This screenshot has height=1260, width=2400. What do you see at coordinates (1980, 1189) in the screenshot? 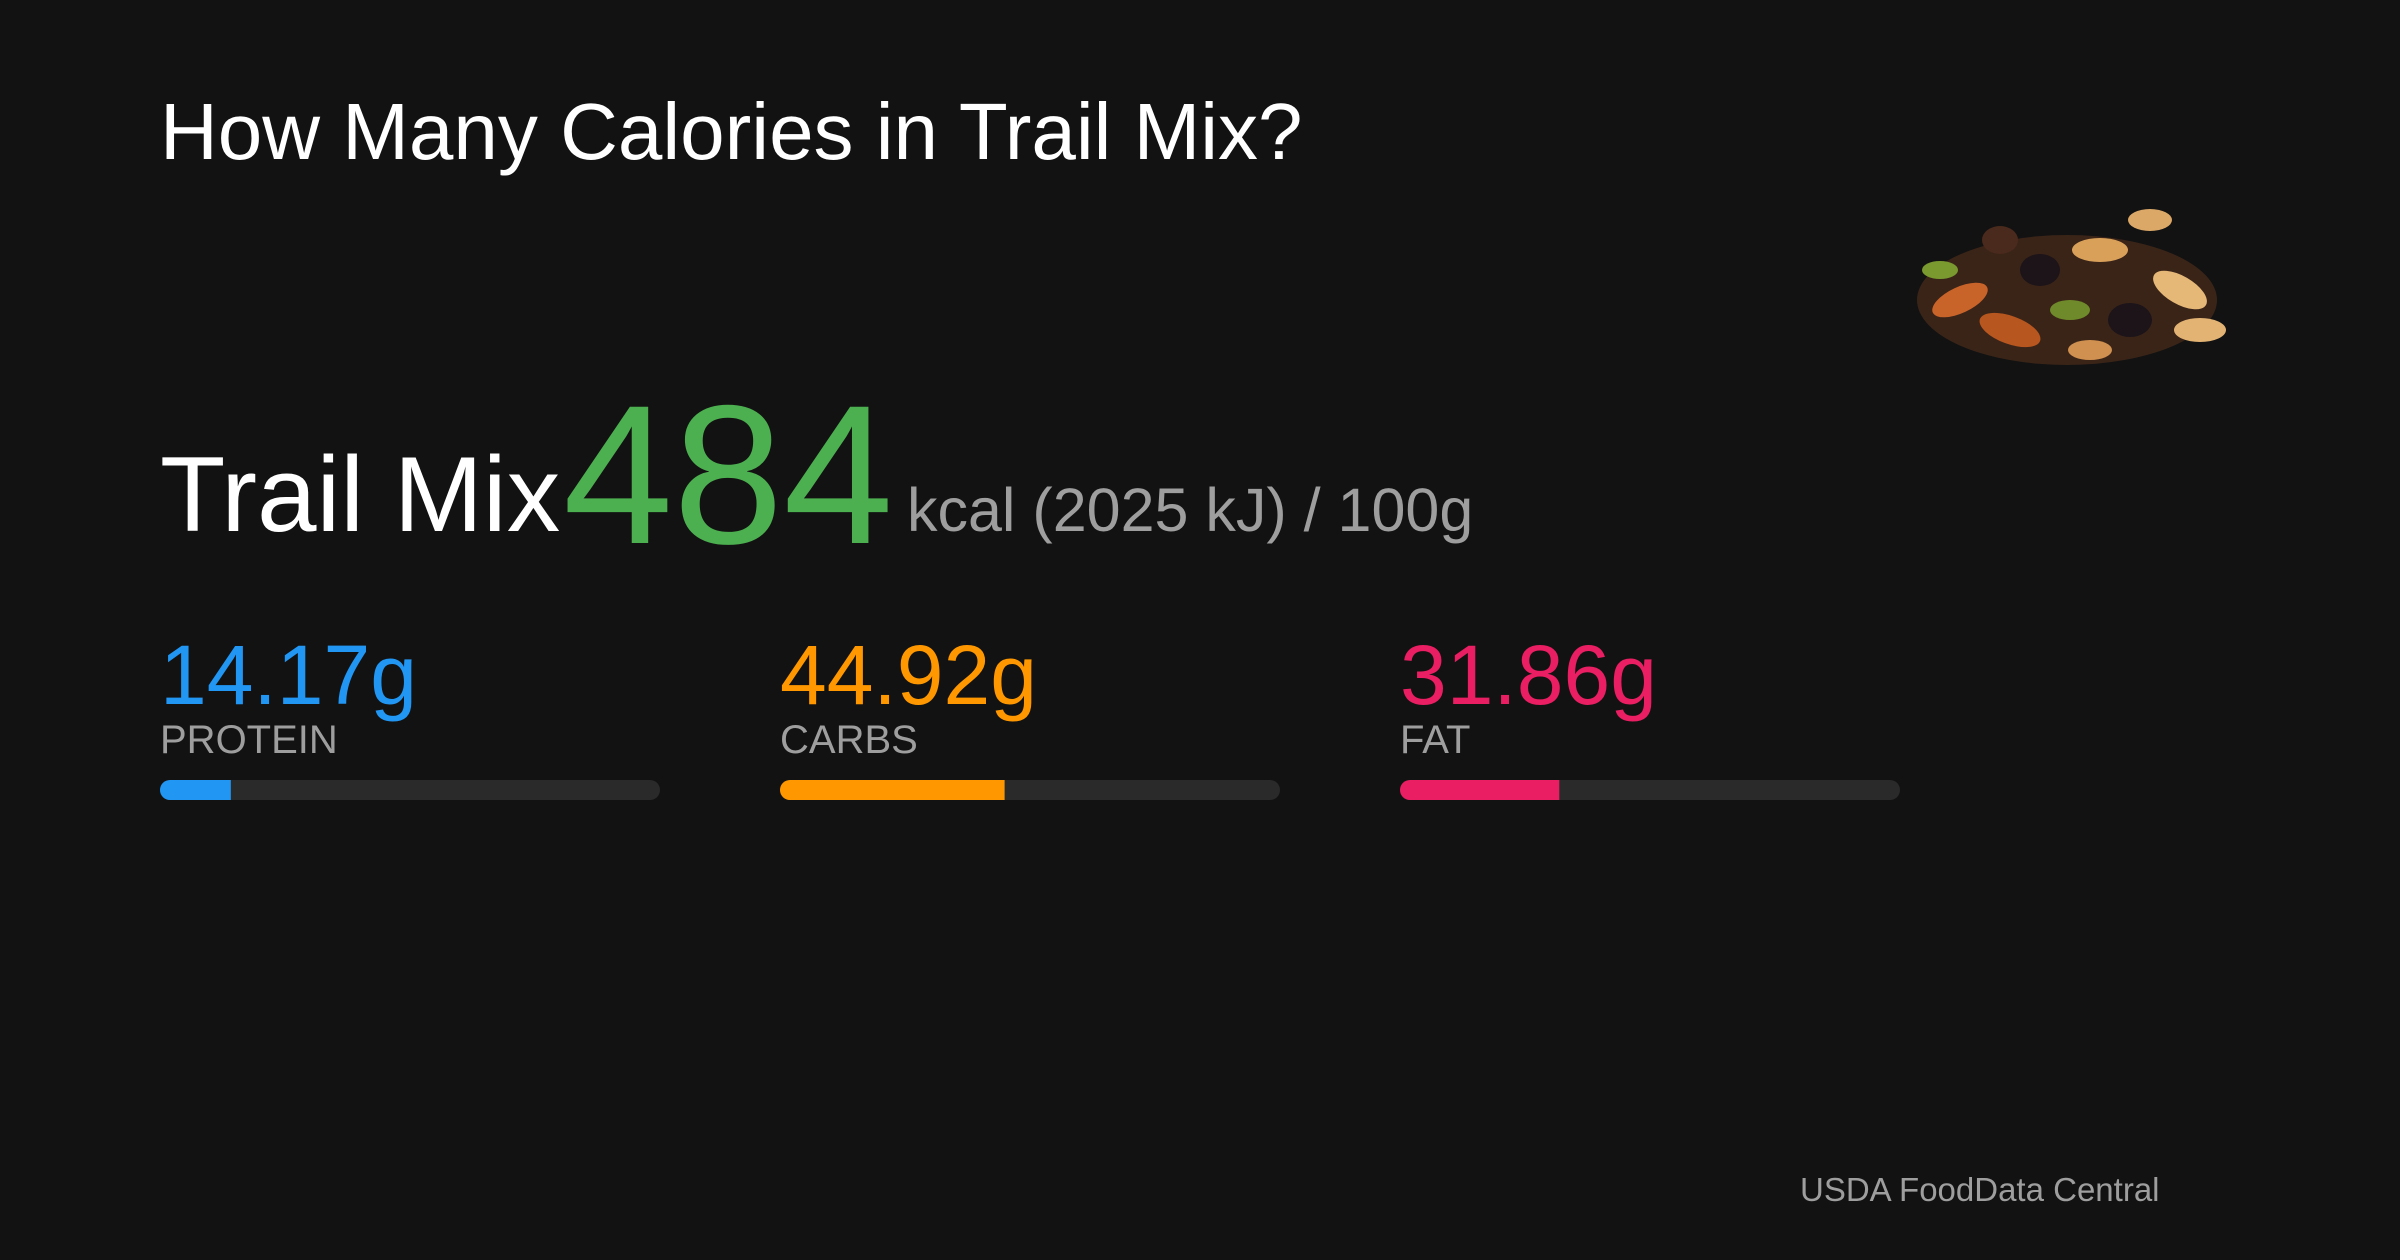
I see `source: USDA FoodData Central` at bounding box center [1980, 1189].